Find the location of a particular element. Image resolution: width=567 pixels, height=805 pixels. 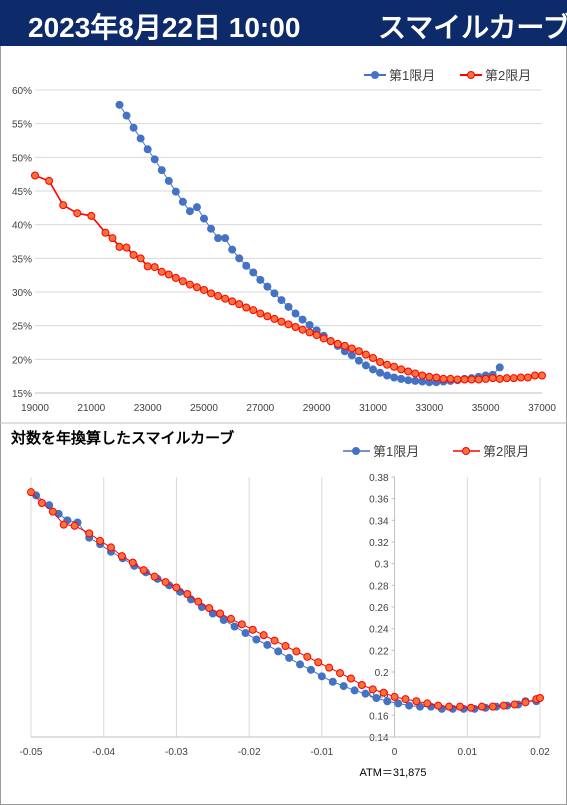

header-banner: 2023年8月22日 10:00 スマイルカーブ is located at coordinates (283, 23).